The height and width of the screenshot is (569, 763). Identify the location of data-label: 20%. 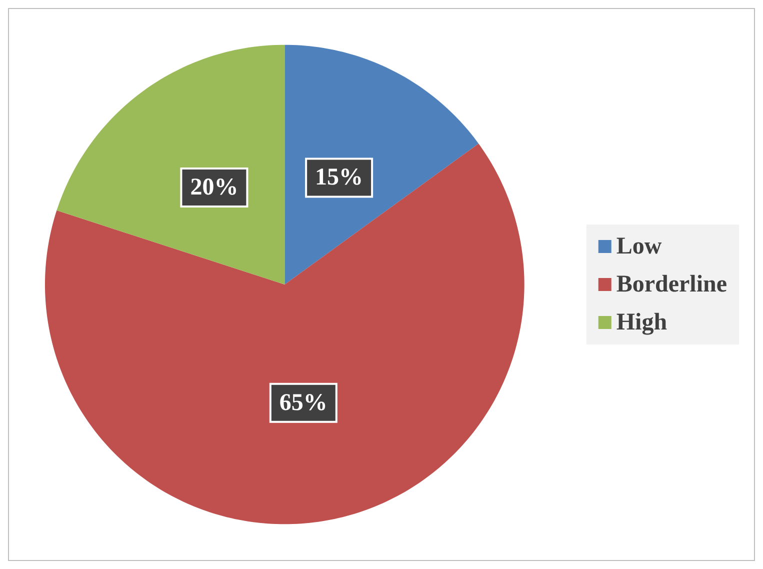
(214, 187).